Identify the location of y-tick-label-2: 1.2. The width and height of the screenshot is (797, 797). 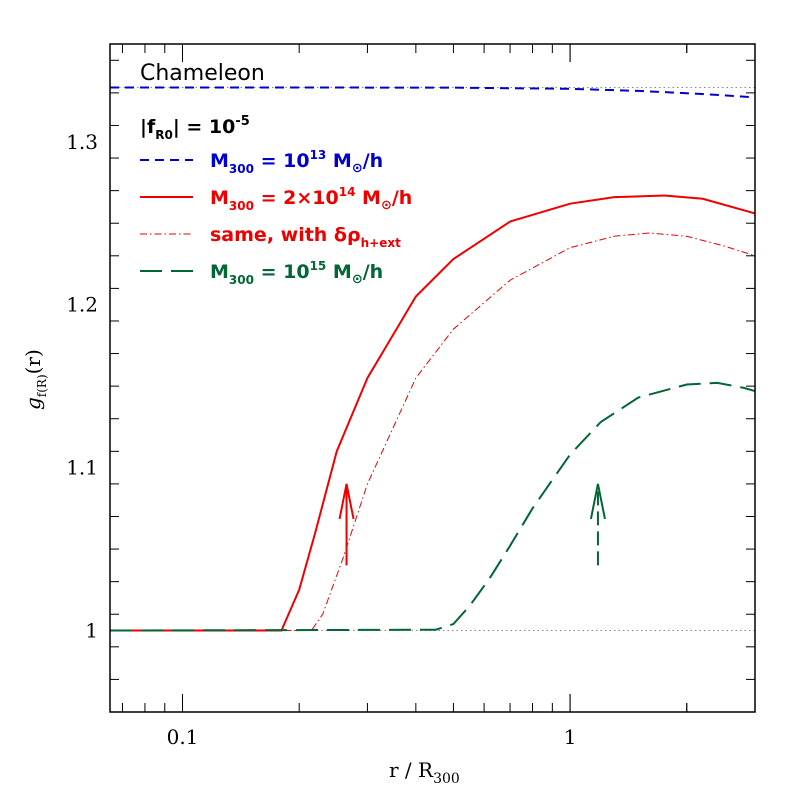
(82, 305).